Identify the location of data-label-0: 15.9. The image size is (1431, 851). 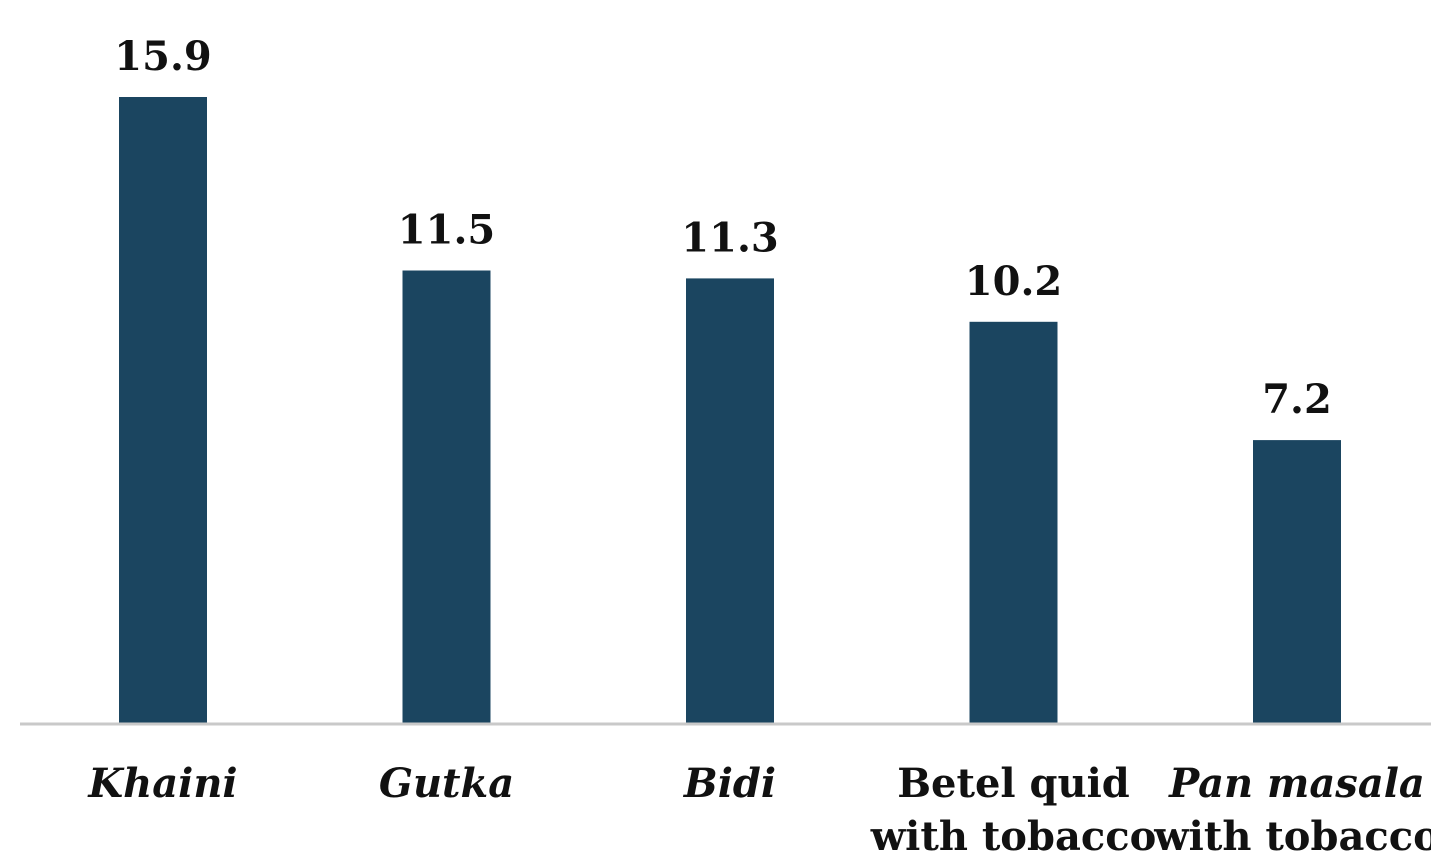
(162, 56).